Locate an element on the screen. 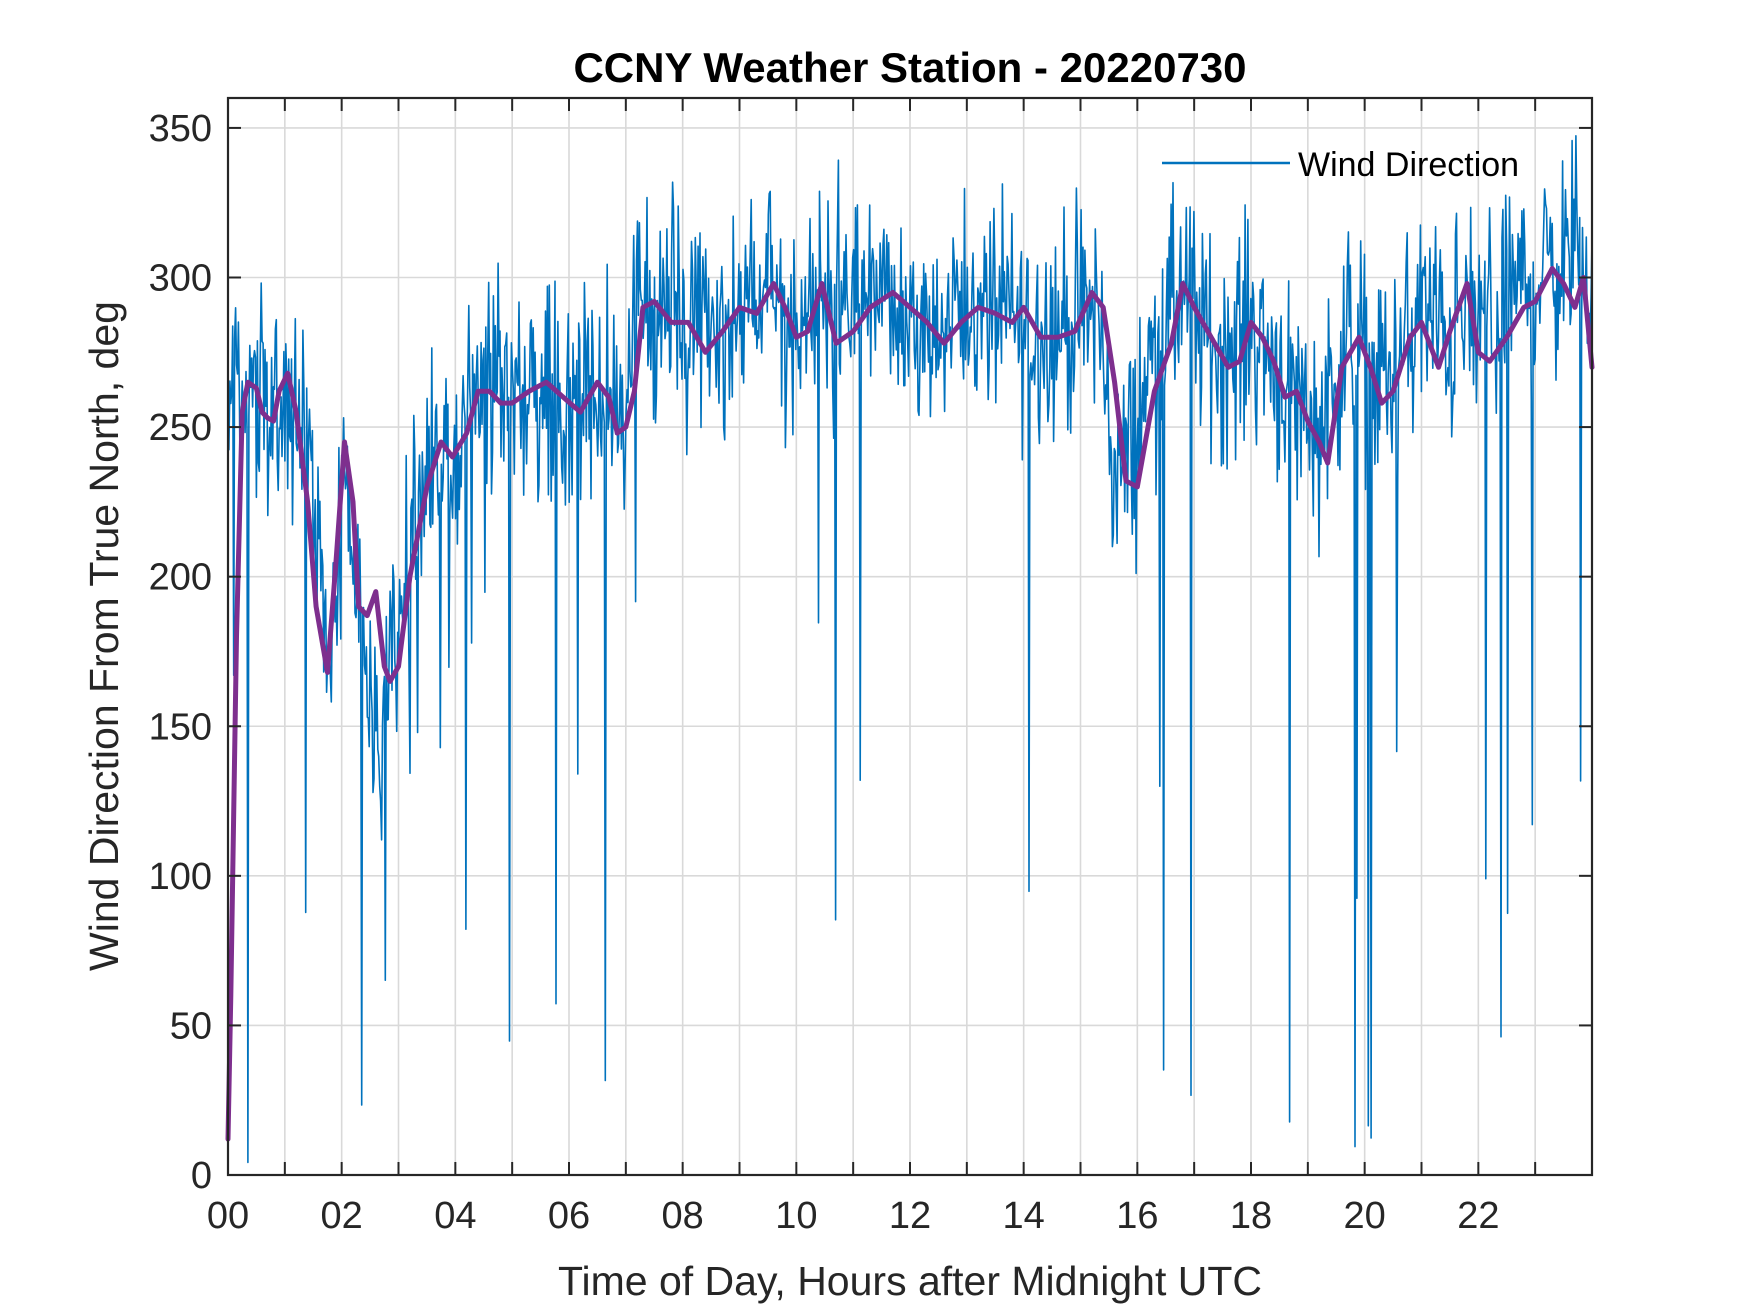 This screenshot has width=1750, height=1313. y-tick-label: 150 is located at coordinates (180, 727).